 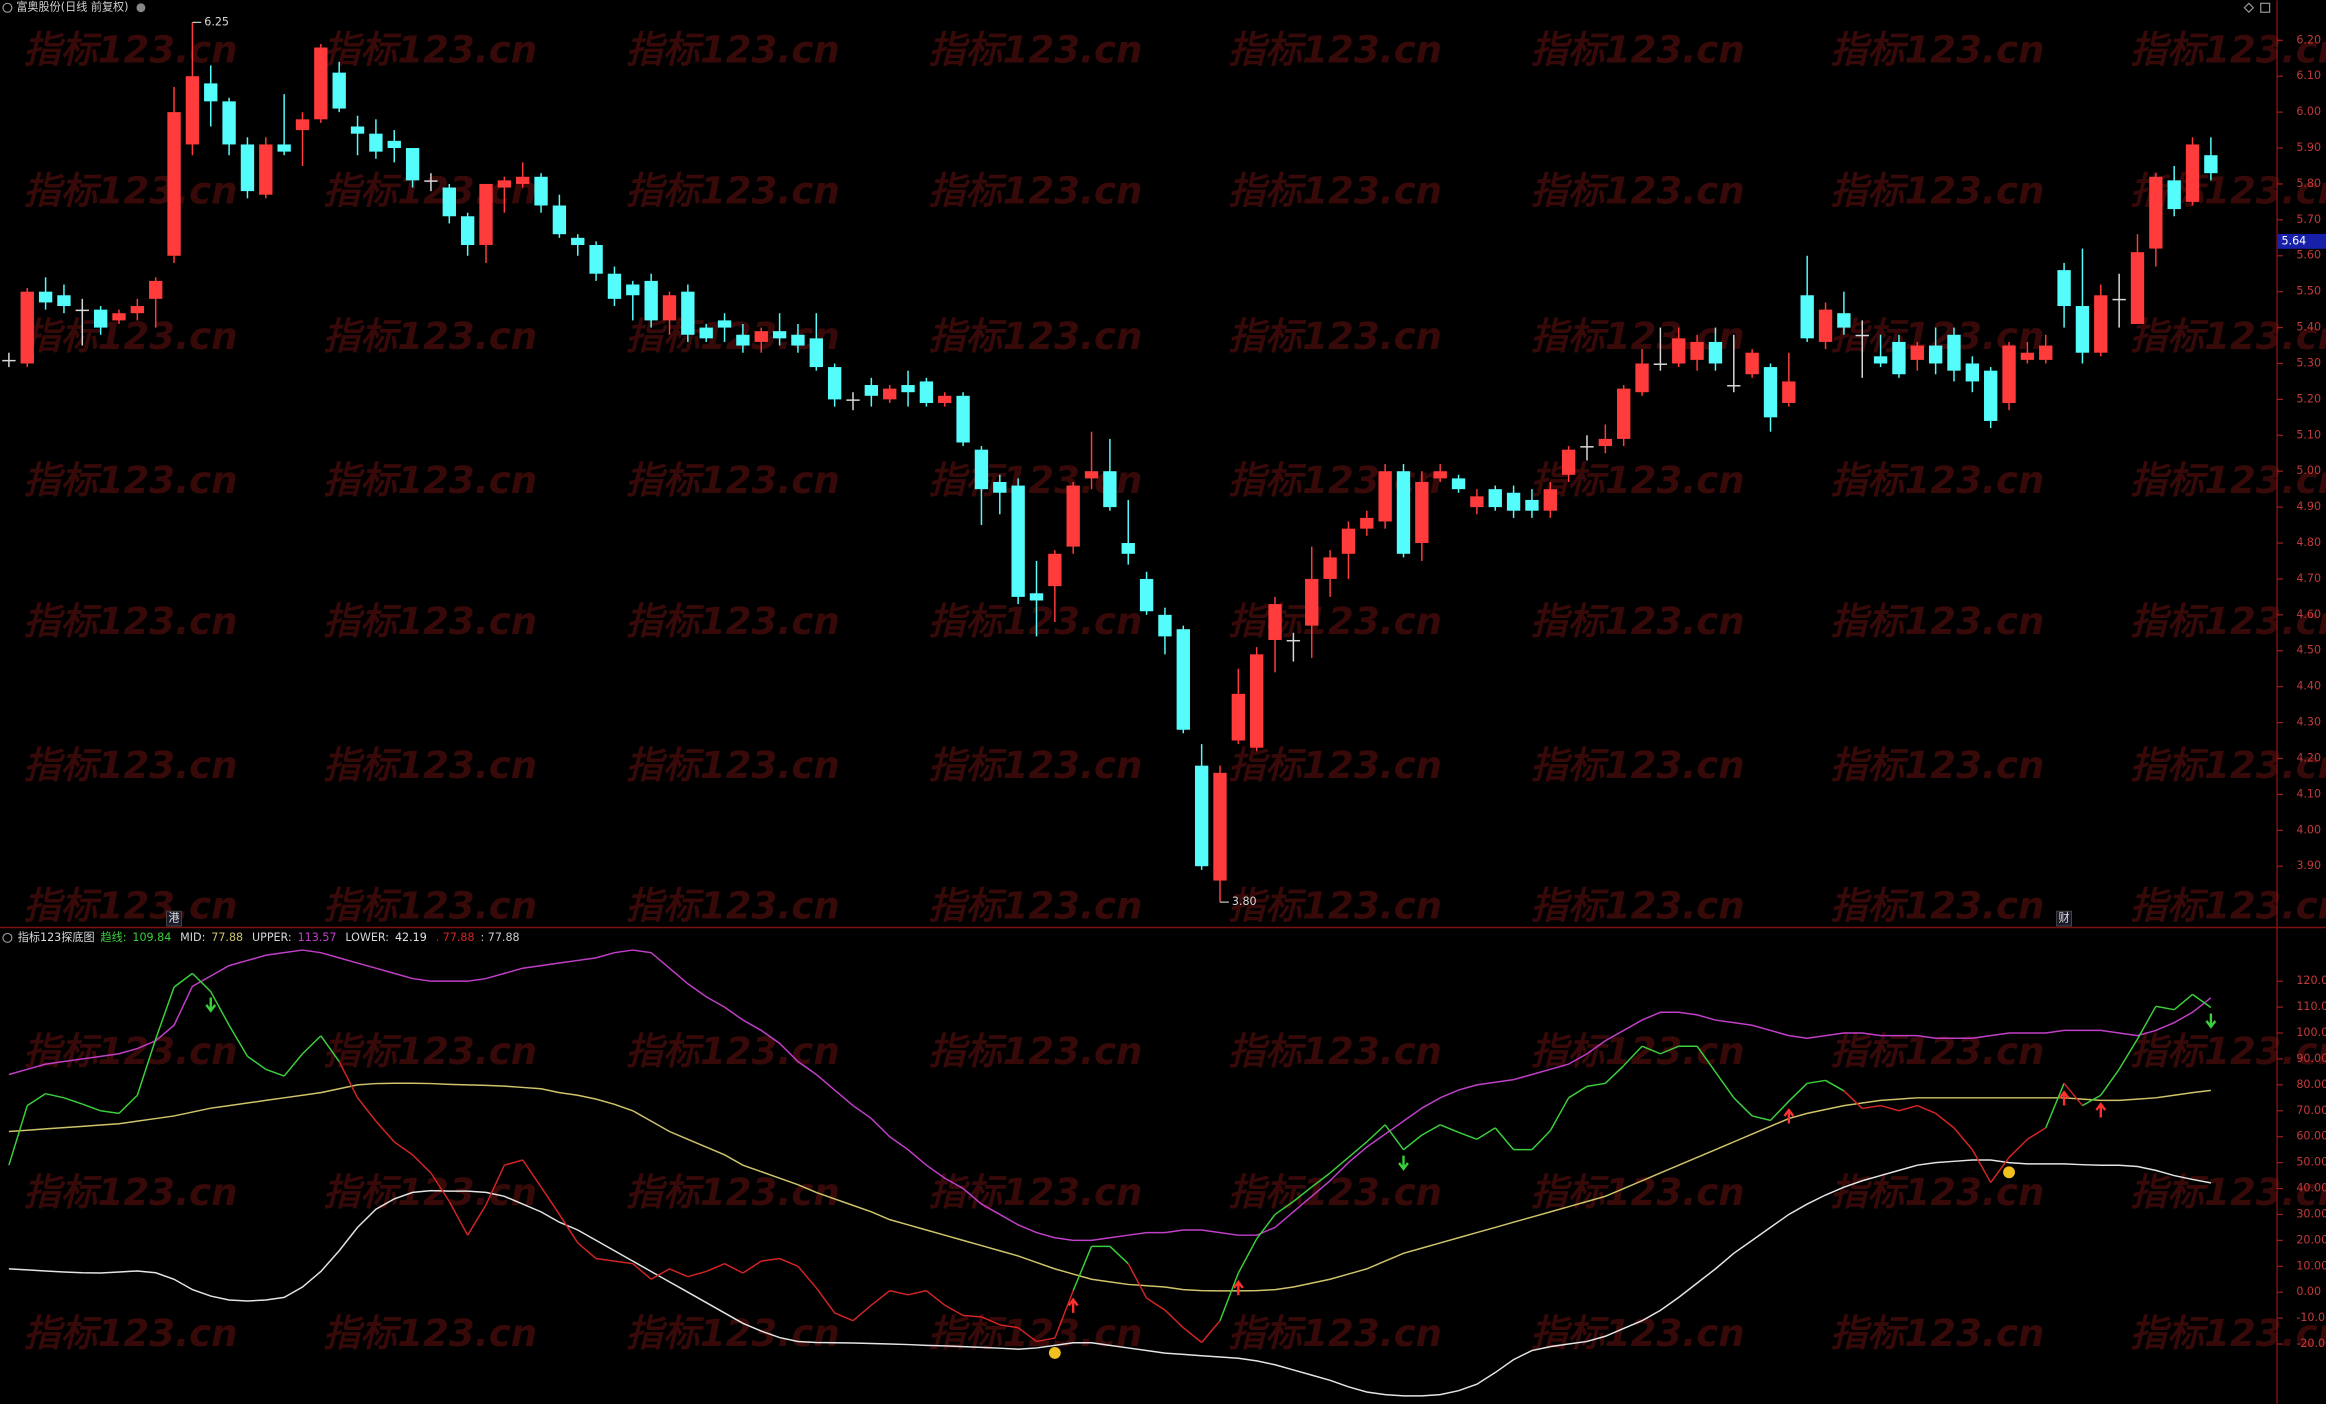 I want to click on y-tick-label: 40.00, so click(x=2311, y=1188).